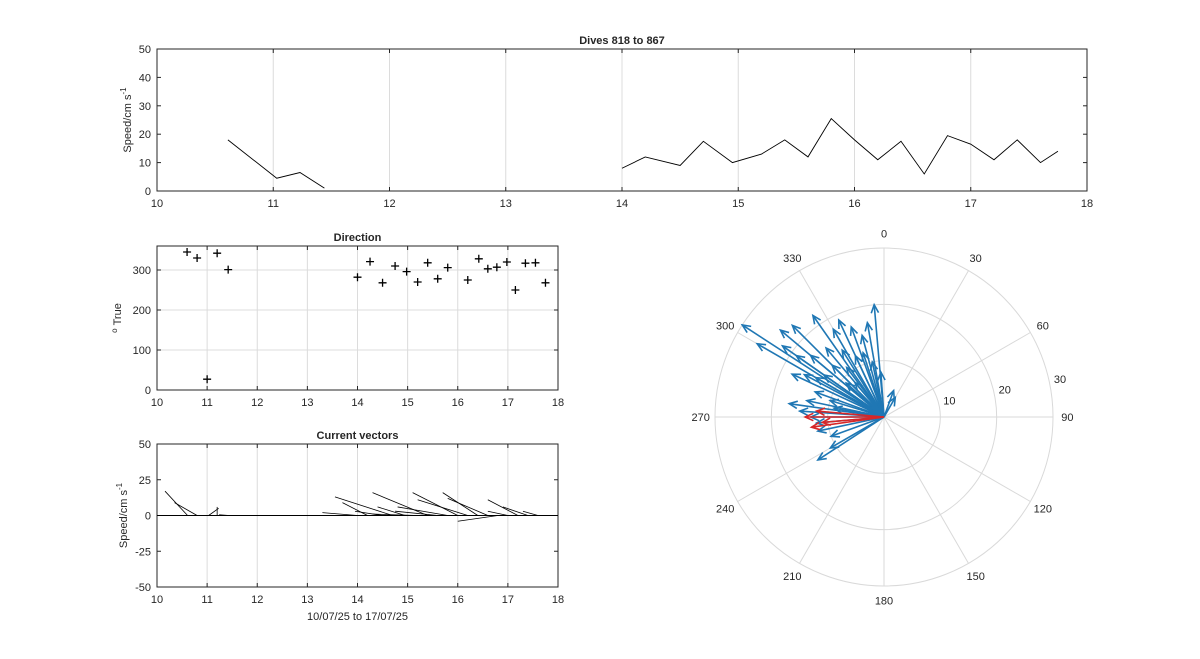  What do you see at coordinates (357, 617) in the screenshot?
I see `x-axis-label: 10/07/25 to 17/07/25` at bounding box center [357, 617].